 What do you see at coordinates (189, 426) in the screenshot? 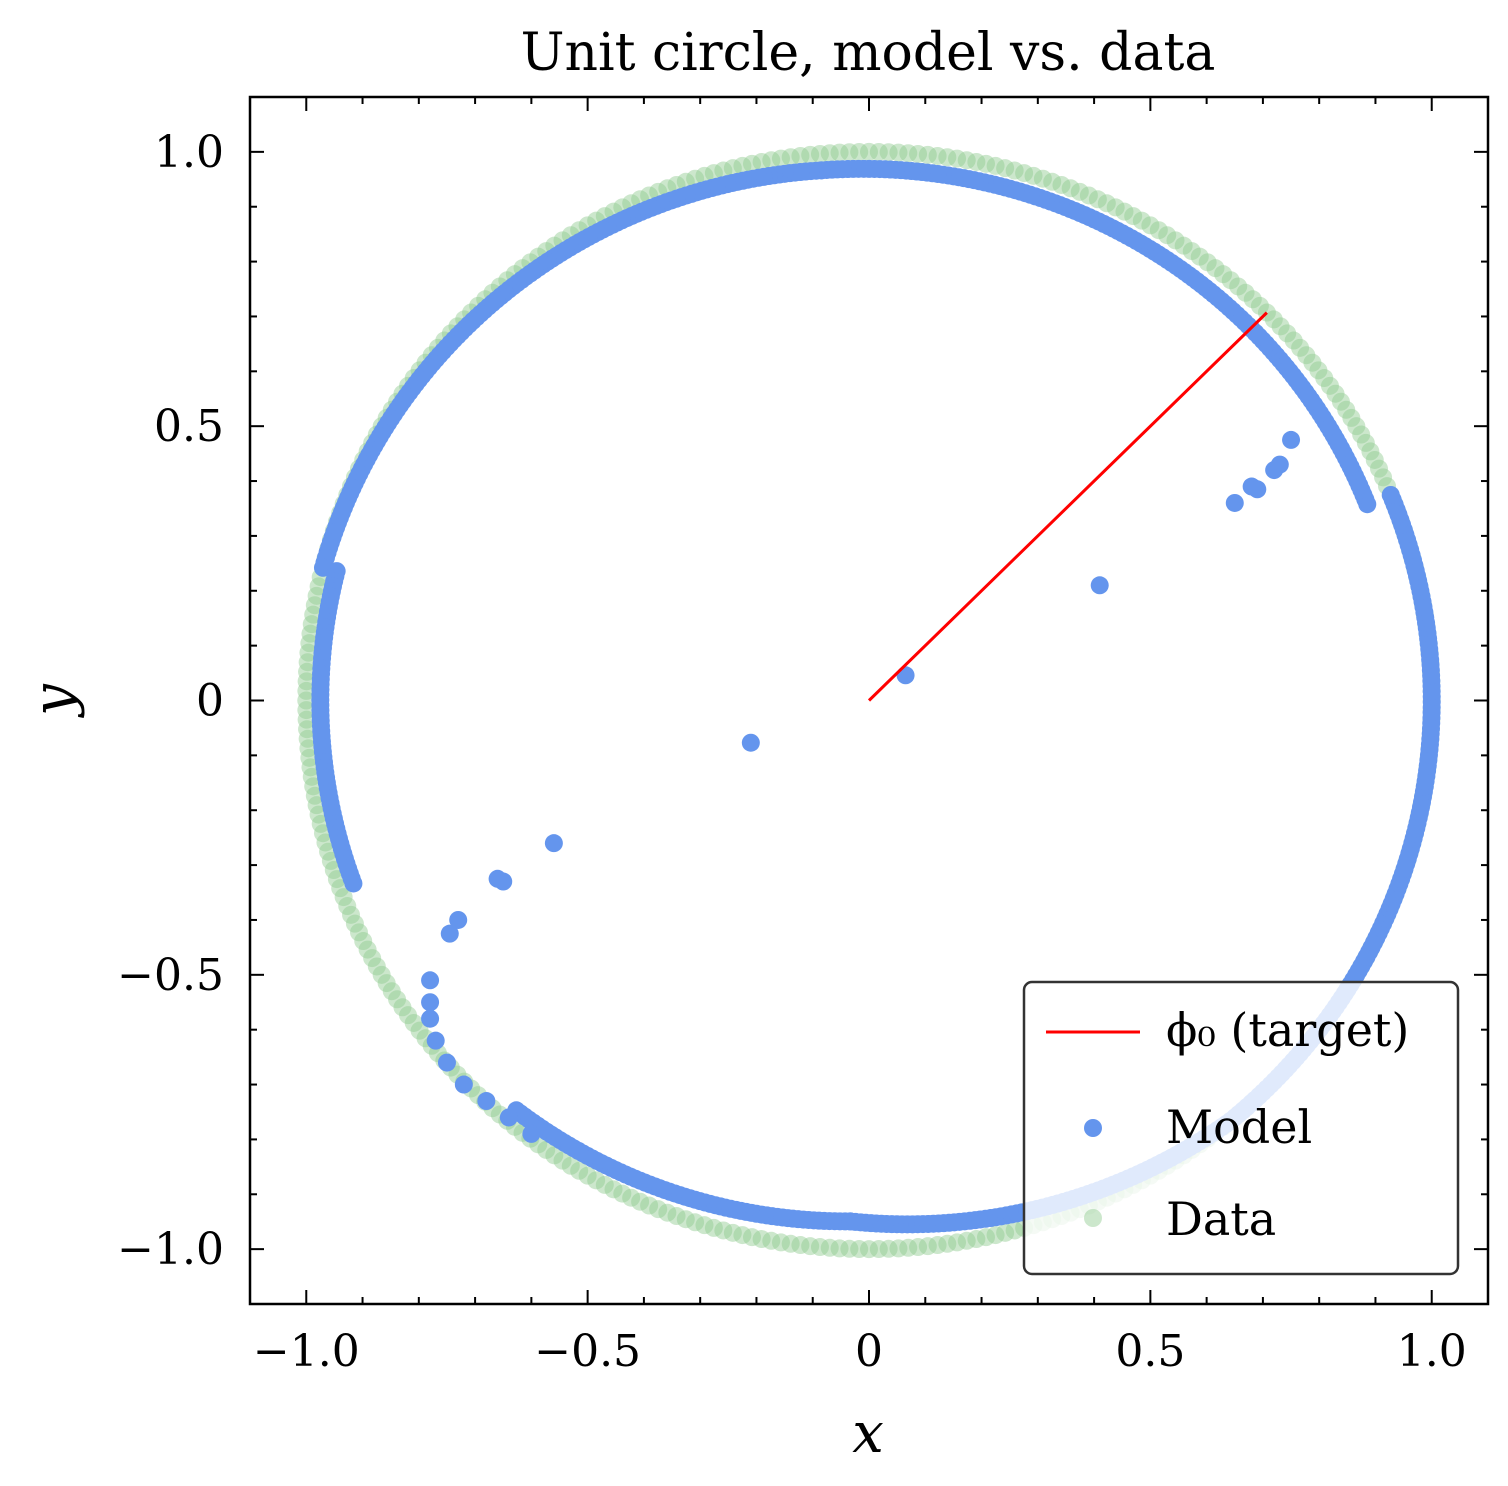
I see `y-tick-label: 0.5` at bounding box center [189, 426].